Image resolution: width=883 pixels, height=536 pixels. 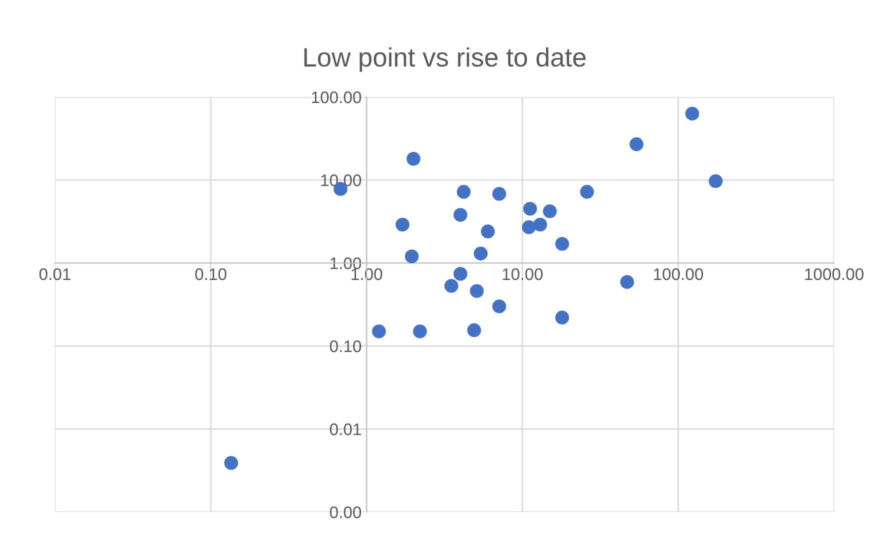 What do you see at coordinates (834, 274) in the screenshot?
I see `x-tick-label: 1000.00` at bounding box center [834, 274].